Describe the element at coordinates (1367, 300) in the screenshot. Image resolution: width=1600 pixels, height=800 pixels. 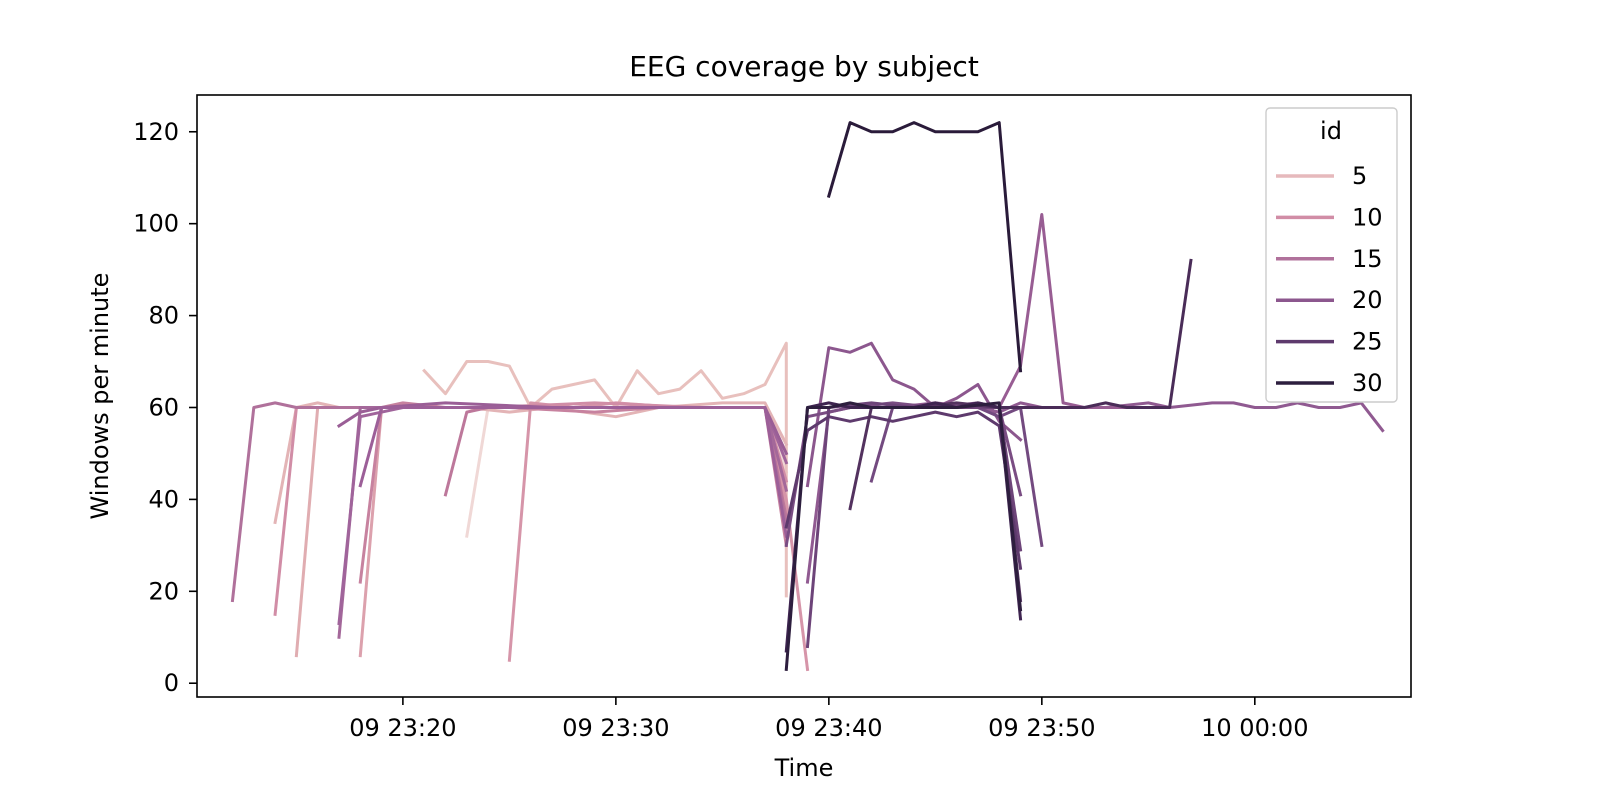
I see `legend-label: 20` at that location.